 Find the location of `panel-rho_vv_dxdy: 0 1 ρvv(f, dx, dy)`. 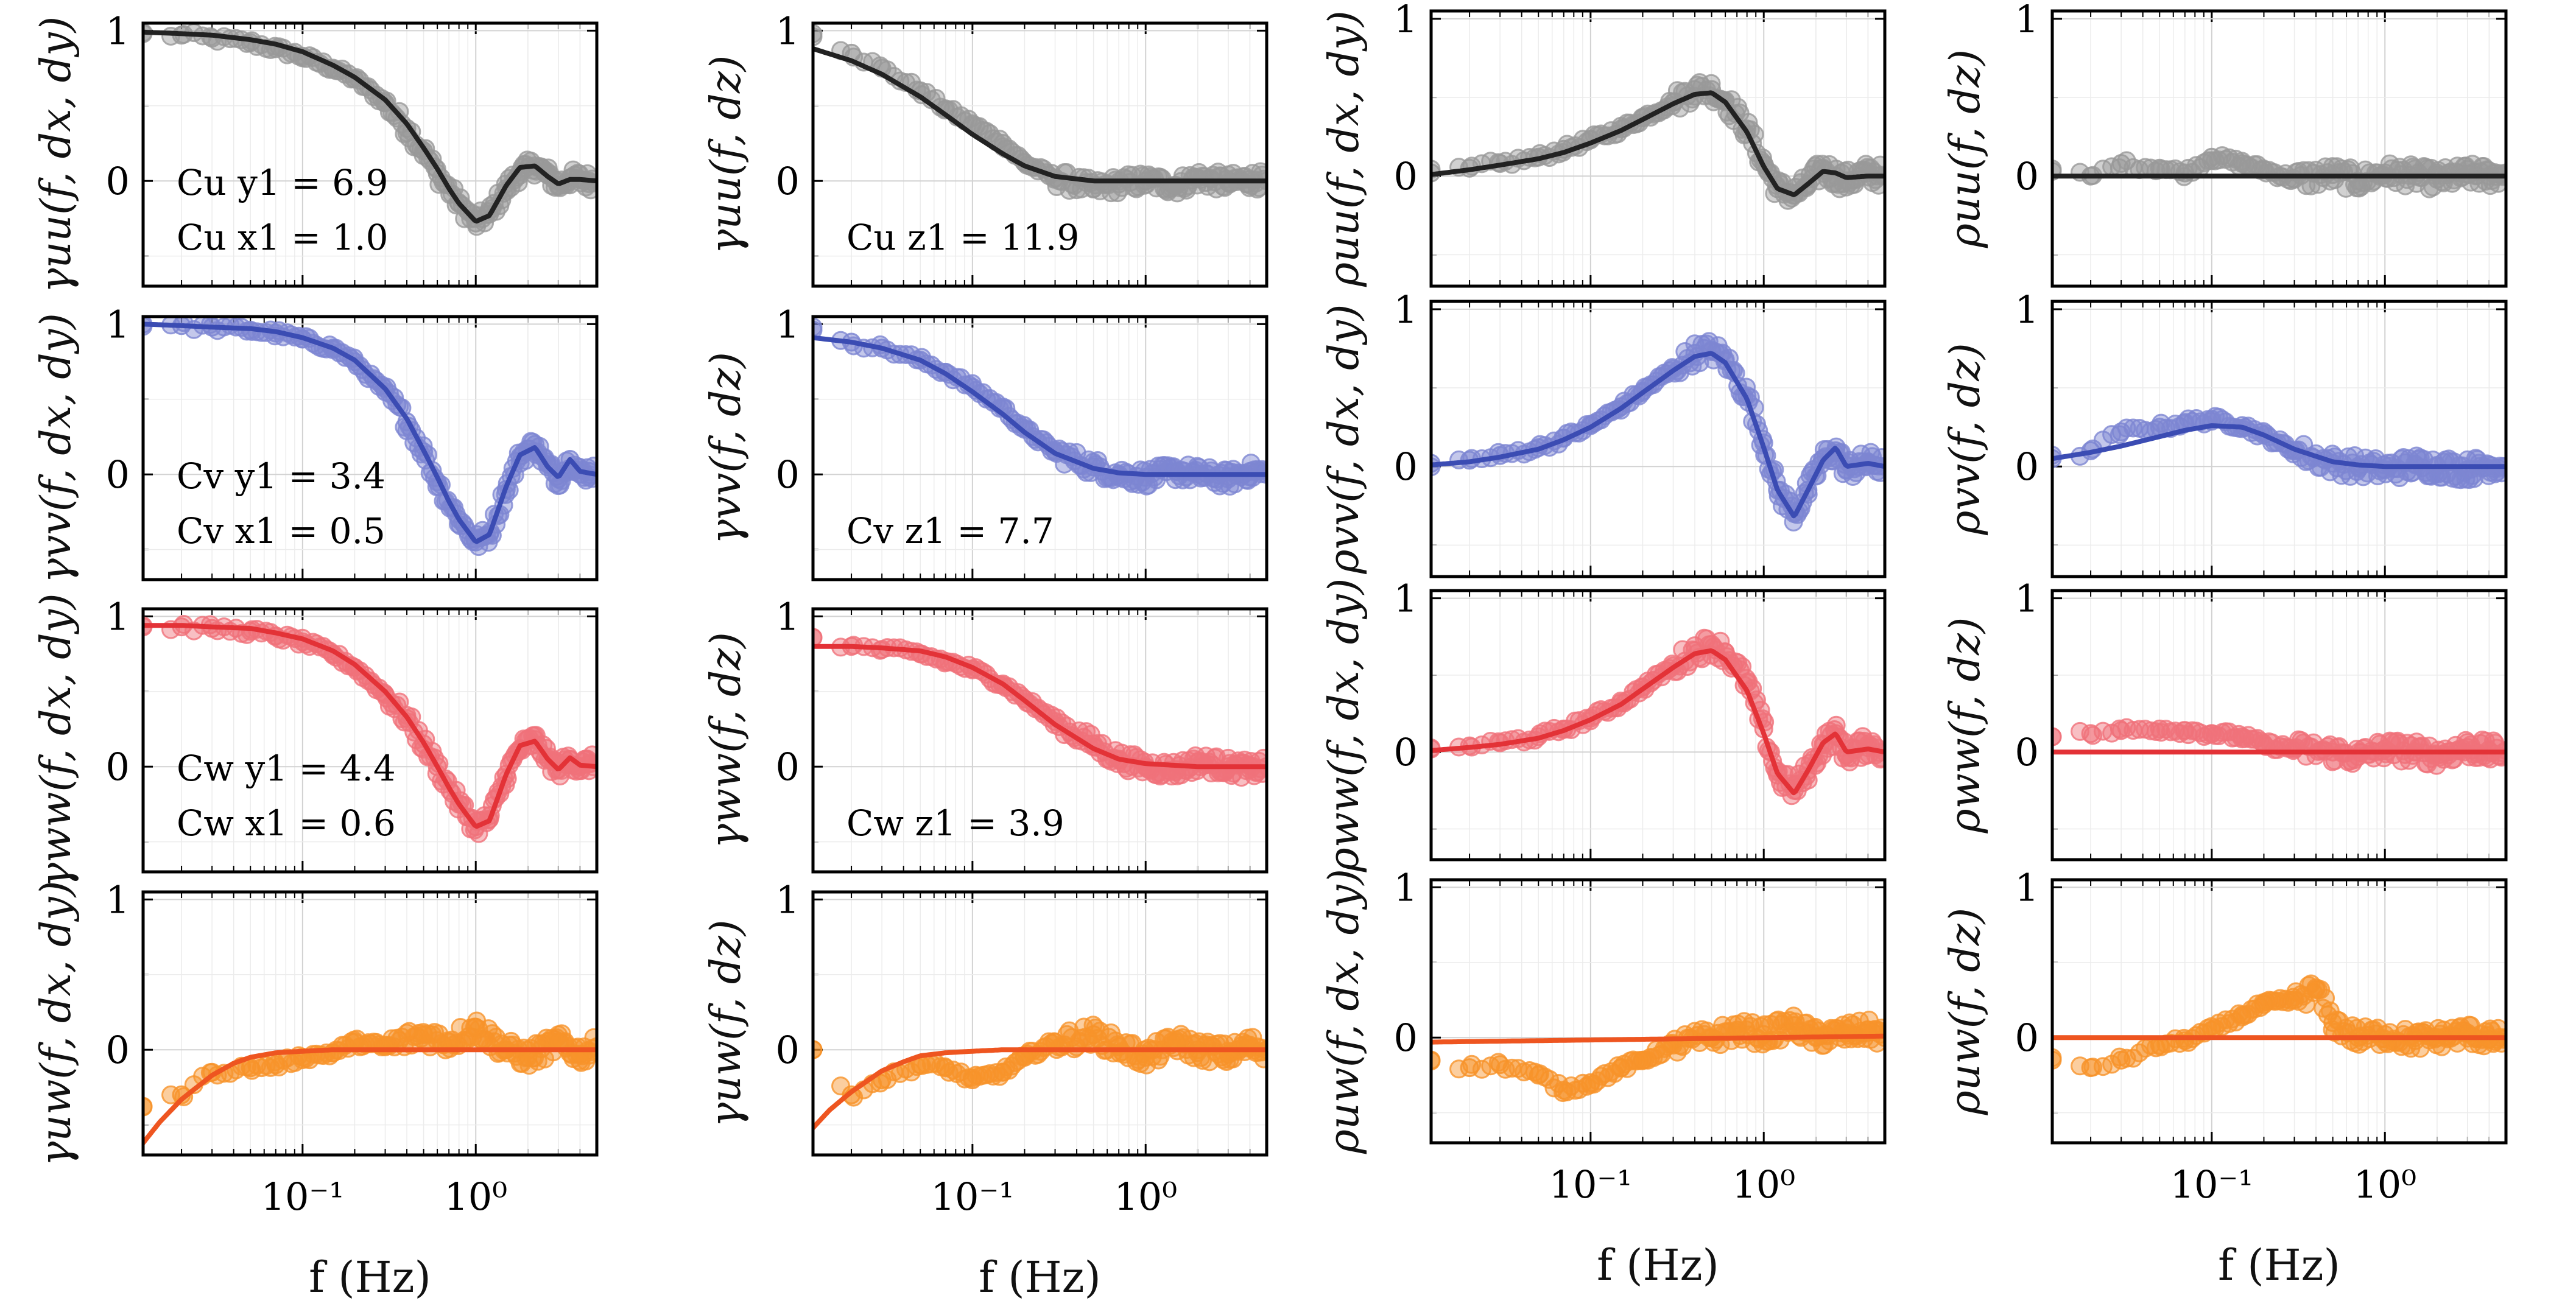

panel-rho_vv_dxdy: 0 1 ρvv(f, dx, dy) is located at coordinates (1603, 432).